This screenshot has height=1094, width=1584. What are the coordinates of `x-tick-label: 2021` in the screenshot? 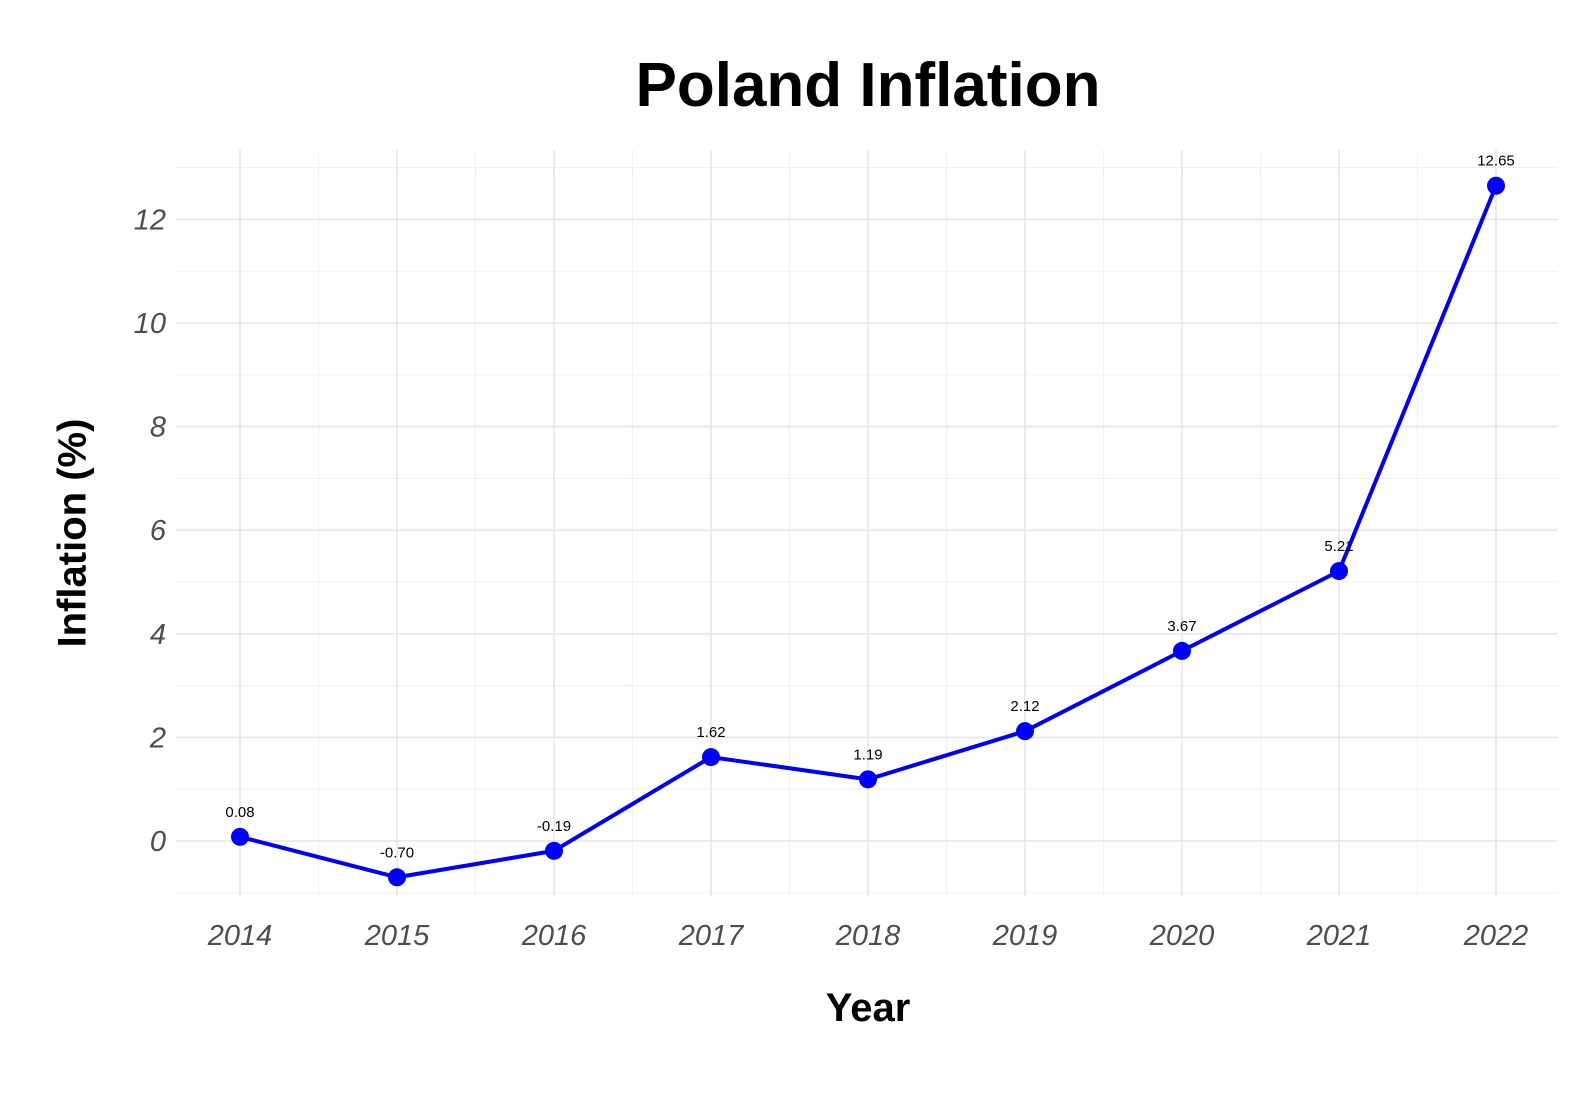 It's located at (1339, 936).